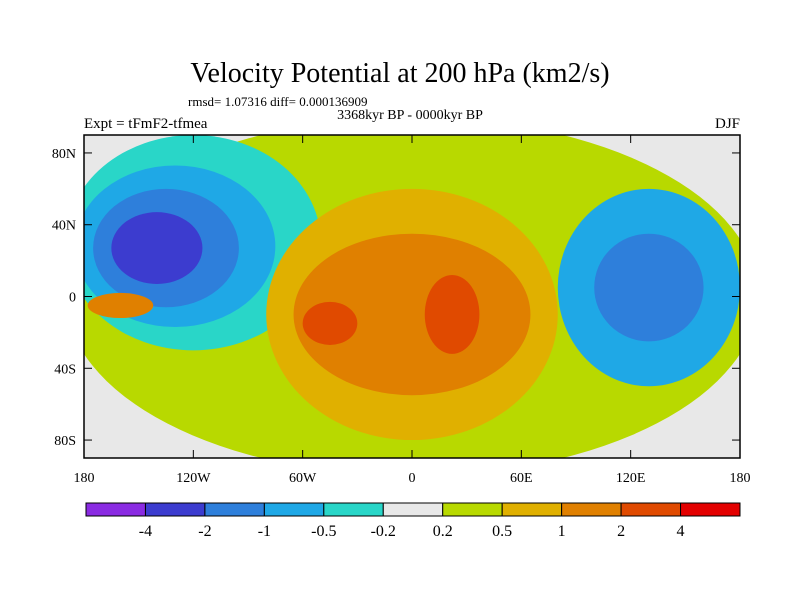 Image resolution: width=800 pixels, height=600 pixels. What do you see at coordinates (65, 369) in the screenshot?
I see `y-tick-label: 40S` at bounding box center [65, 369].